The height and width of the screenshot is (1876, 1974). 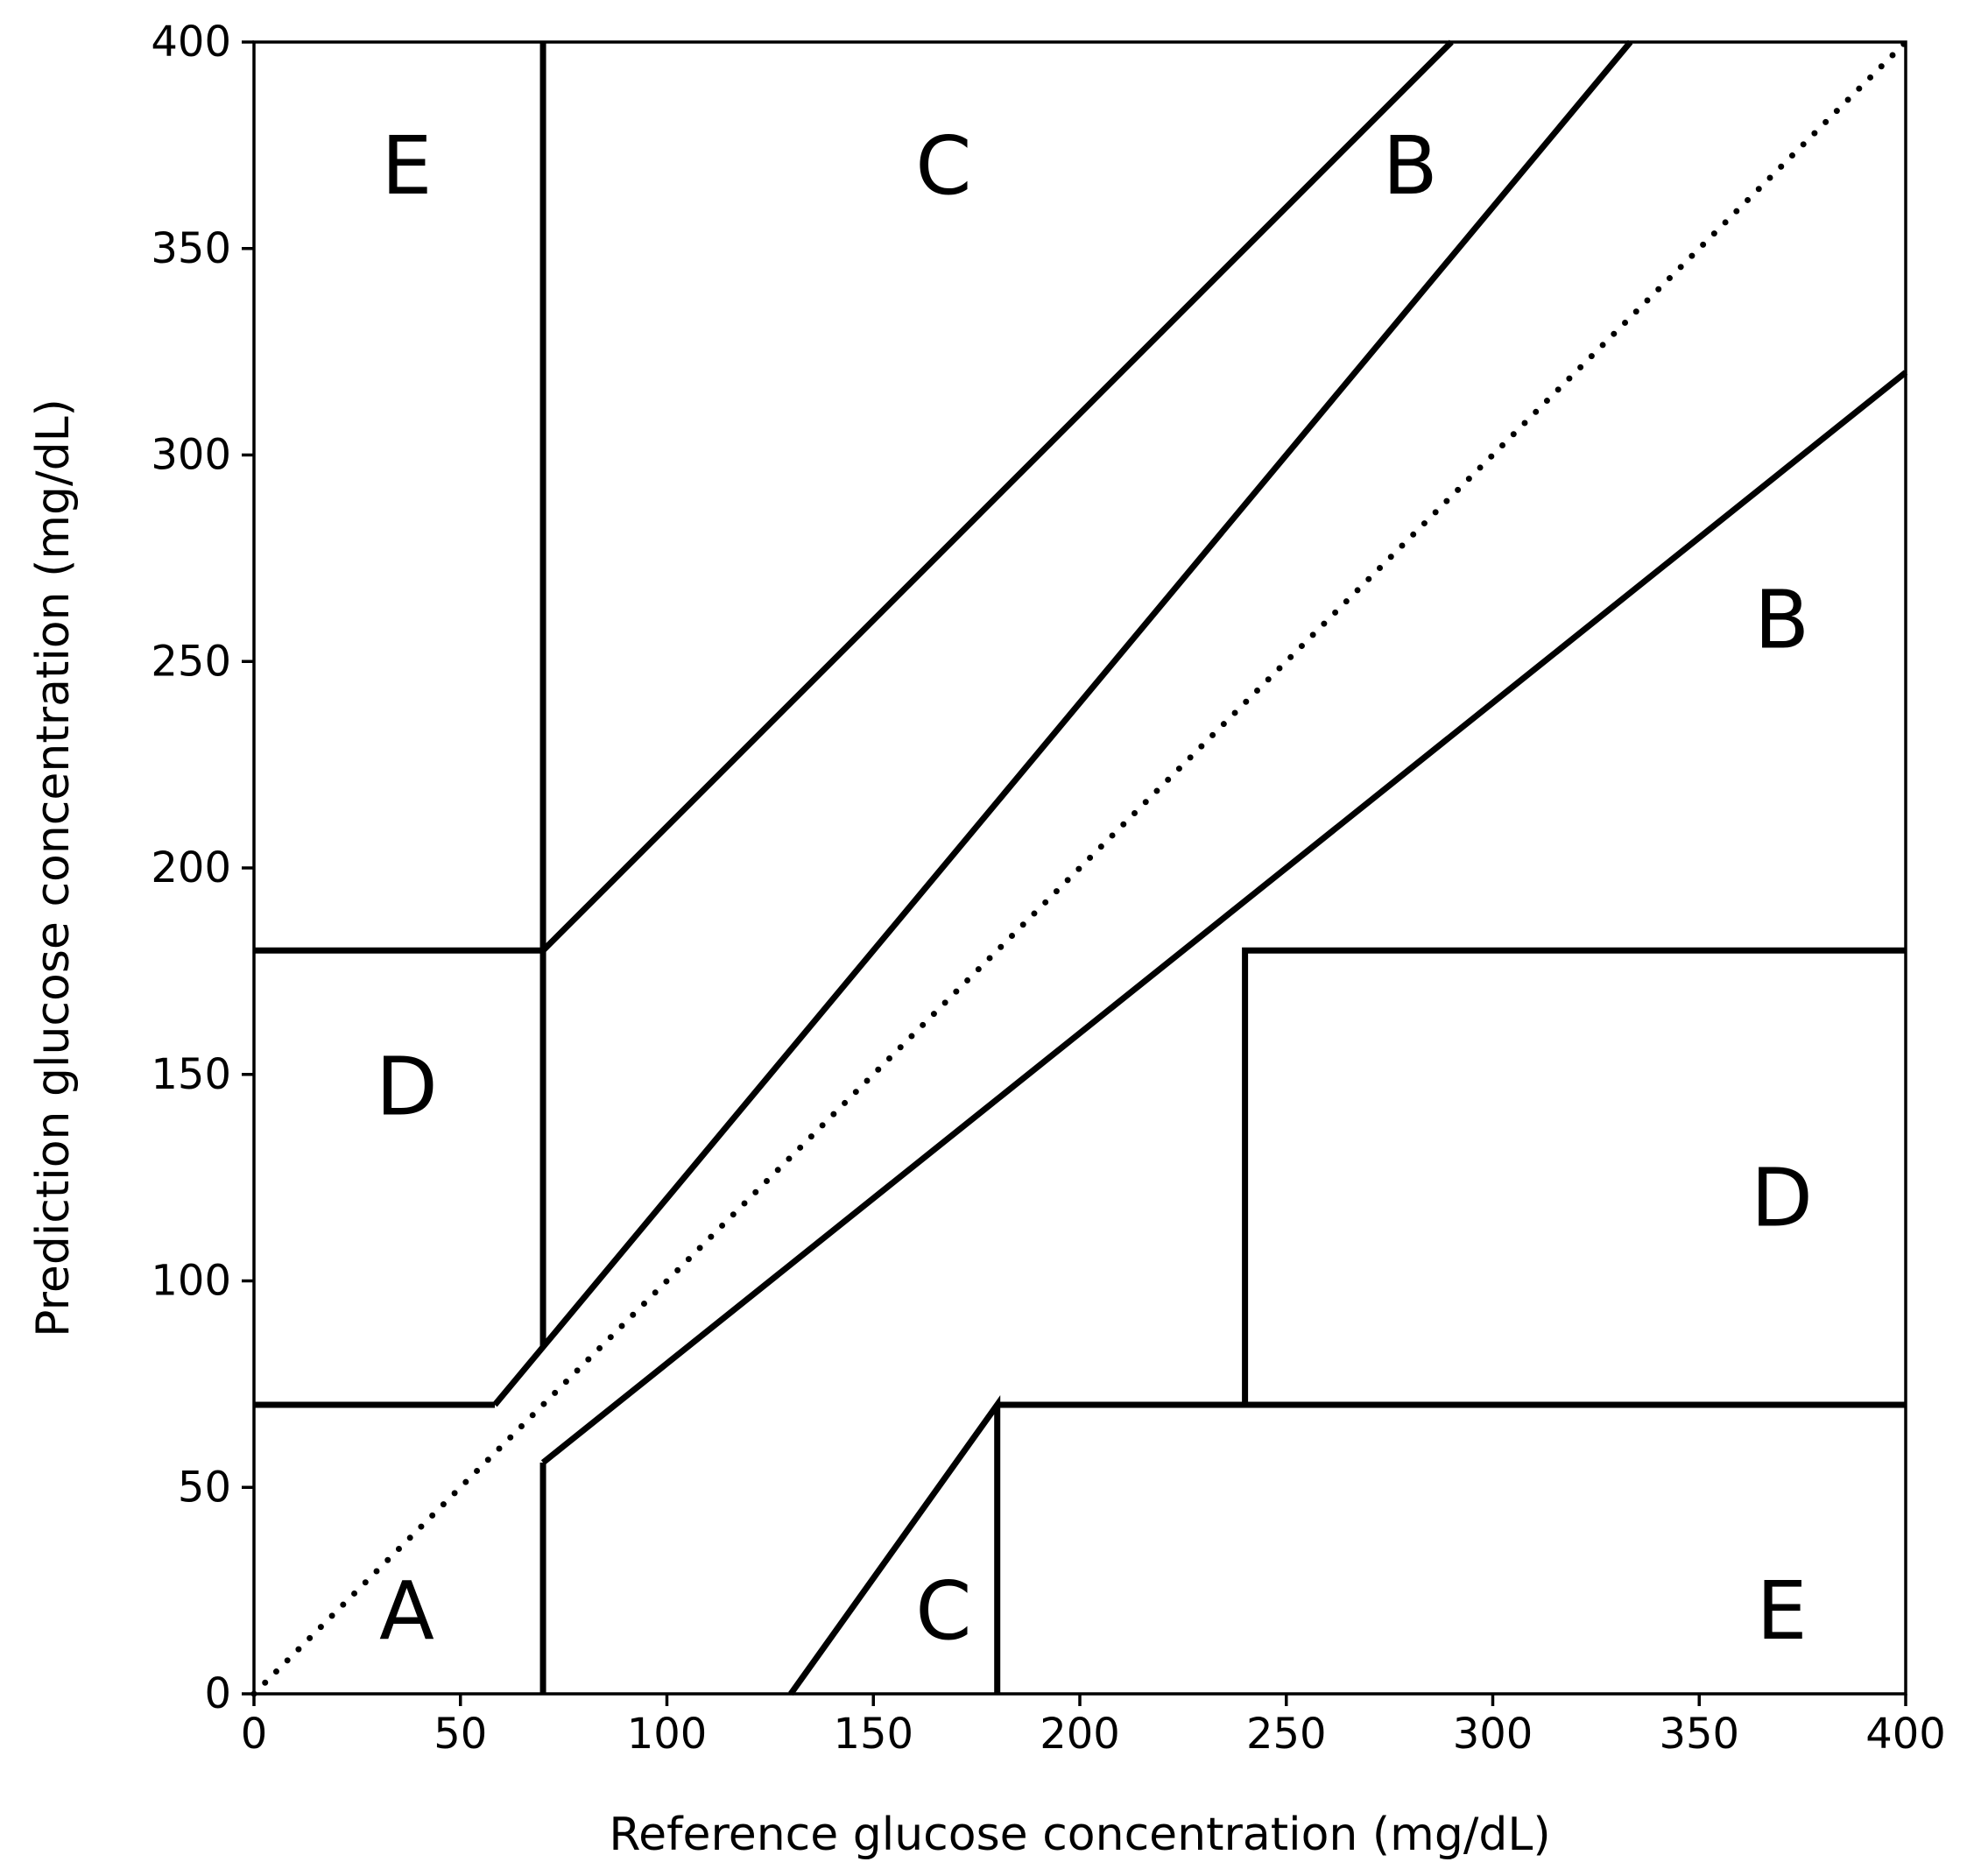 I want to click on y-tick-label: 200, so click(x=191, y=868).